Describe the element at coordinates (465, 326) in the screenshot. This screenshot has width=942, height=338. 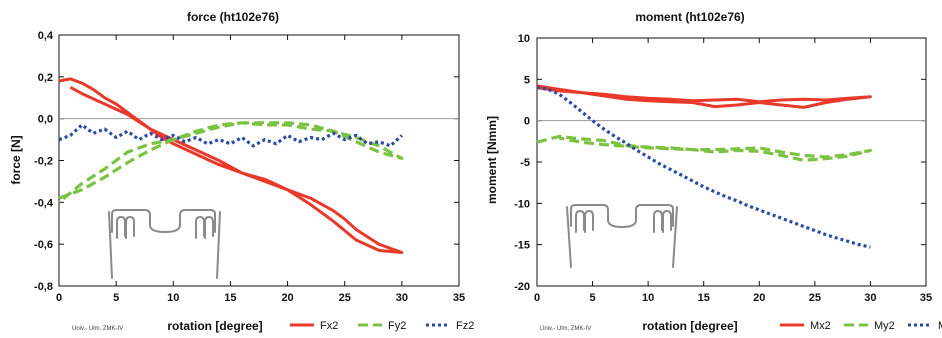
I see `legend-label-fz2: Fz2` at that location.